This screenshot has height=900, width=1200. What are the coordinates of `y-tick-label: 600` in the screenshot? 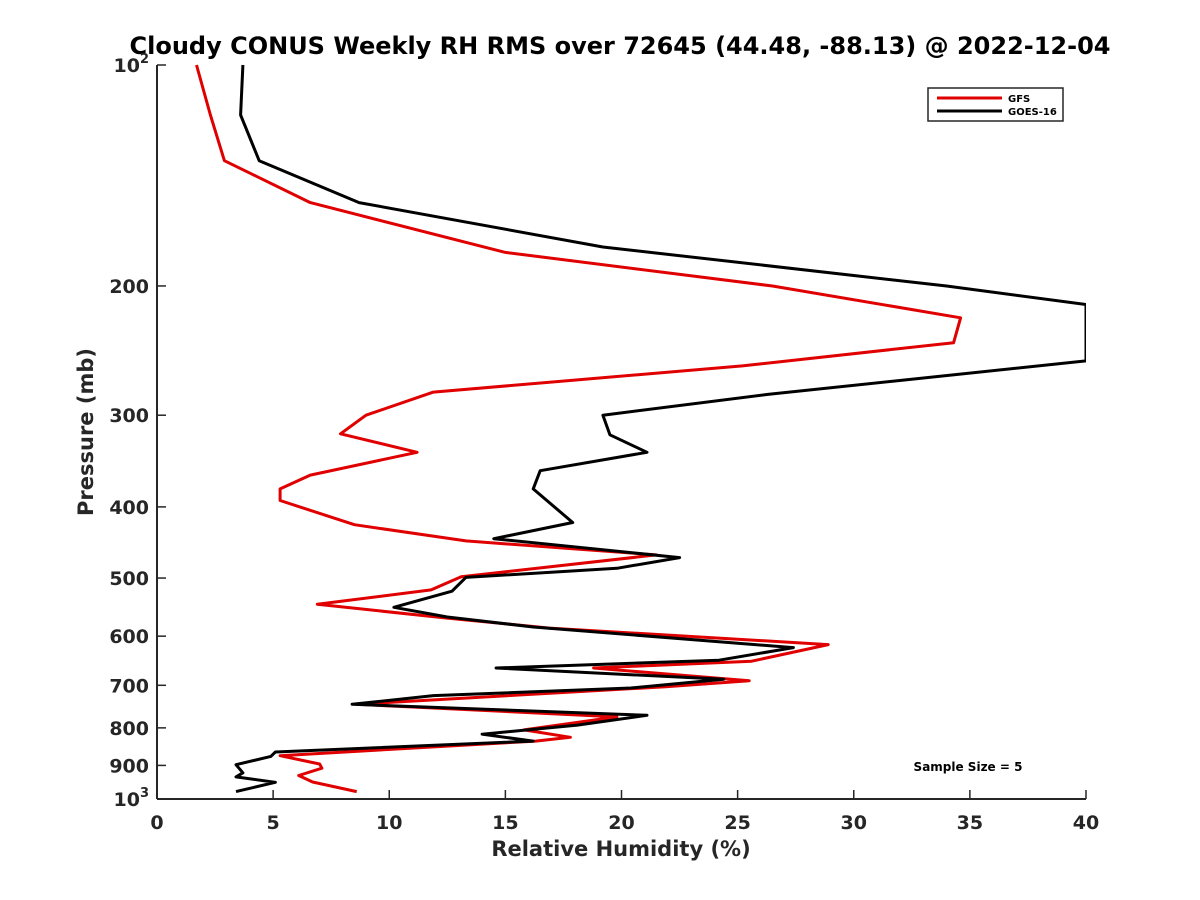 It's located at (129, 637).